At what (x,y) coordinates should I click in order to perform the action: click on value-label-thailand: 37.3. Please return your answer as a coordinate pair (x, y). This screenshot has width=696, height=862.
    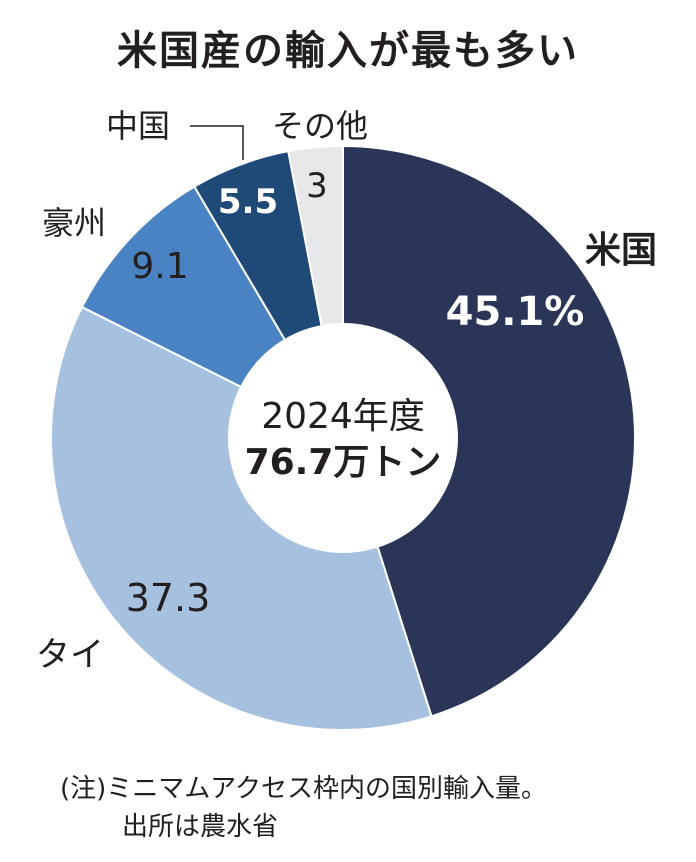
    Looking at the image, I should click on (168, 598).